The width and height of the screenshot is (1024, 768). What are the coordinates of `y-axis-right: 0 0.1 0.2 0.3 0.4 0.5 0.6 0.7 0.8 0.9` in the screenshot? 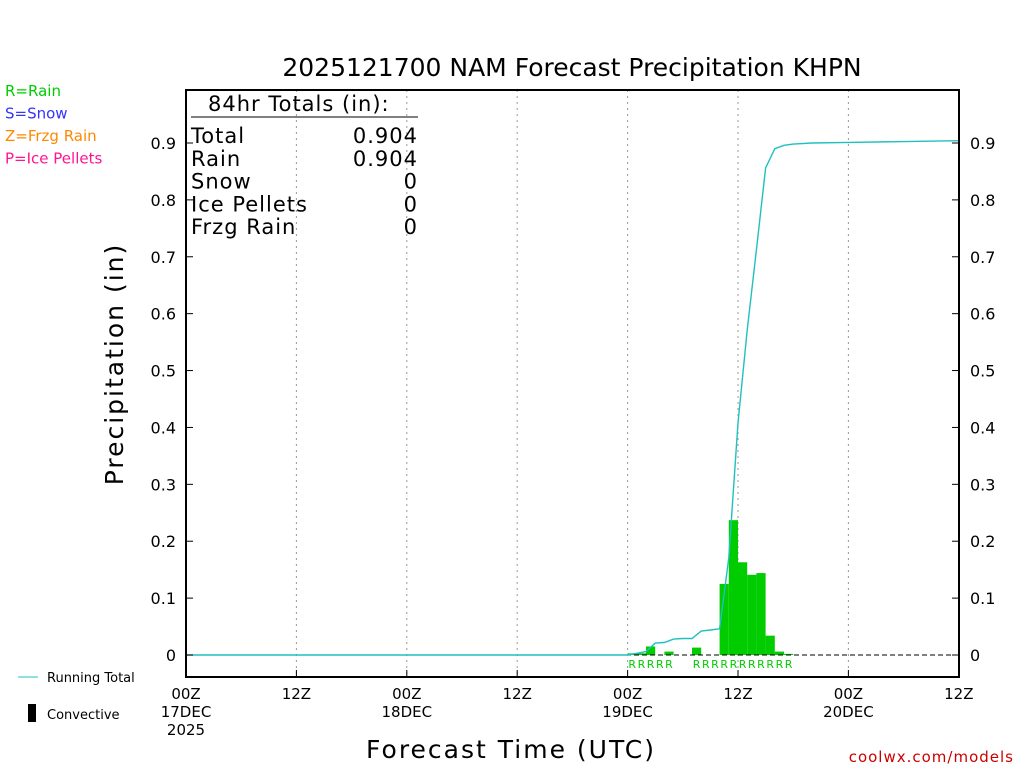 It's located at (973, 399).